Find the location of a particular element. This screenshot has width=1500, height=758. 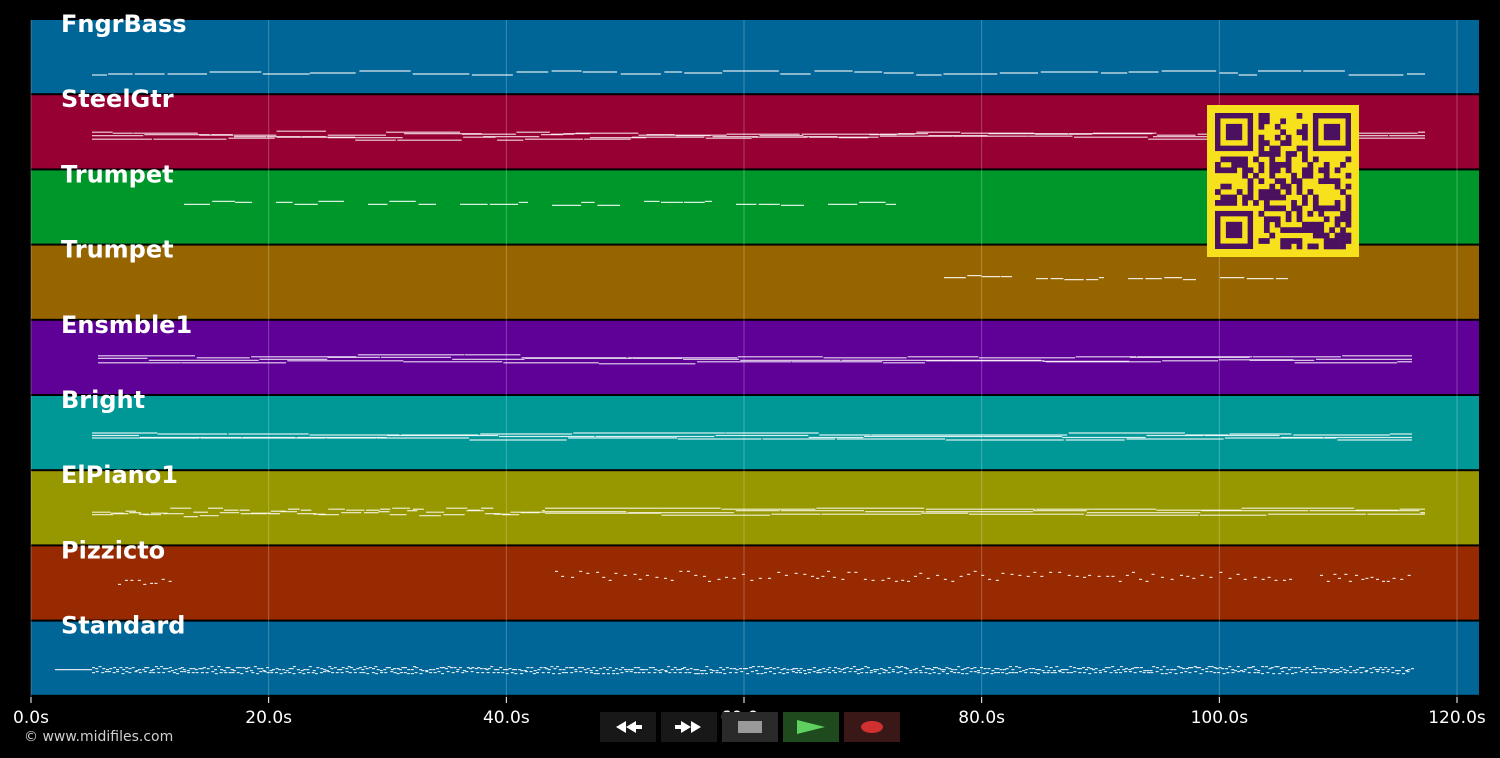

track-label: ElPiano1 is located at coordinates (119, 475).